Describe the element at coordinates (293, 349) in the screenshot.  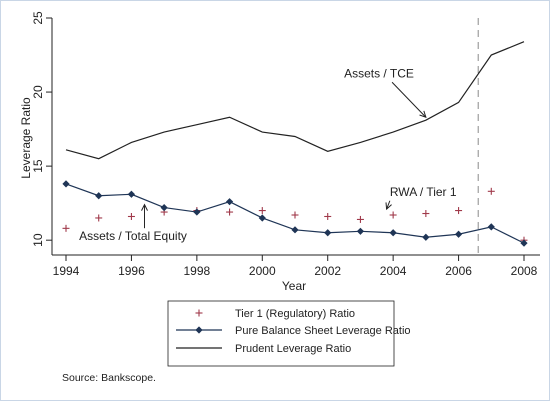
I see `legend-label-prudent: Prudent Leverage Ratio` at that location.